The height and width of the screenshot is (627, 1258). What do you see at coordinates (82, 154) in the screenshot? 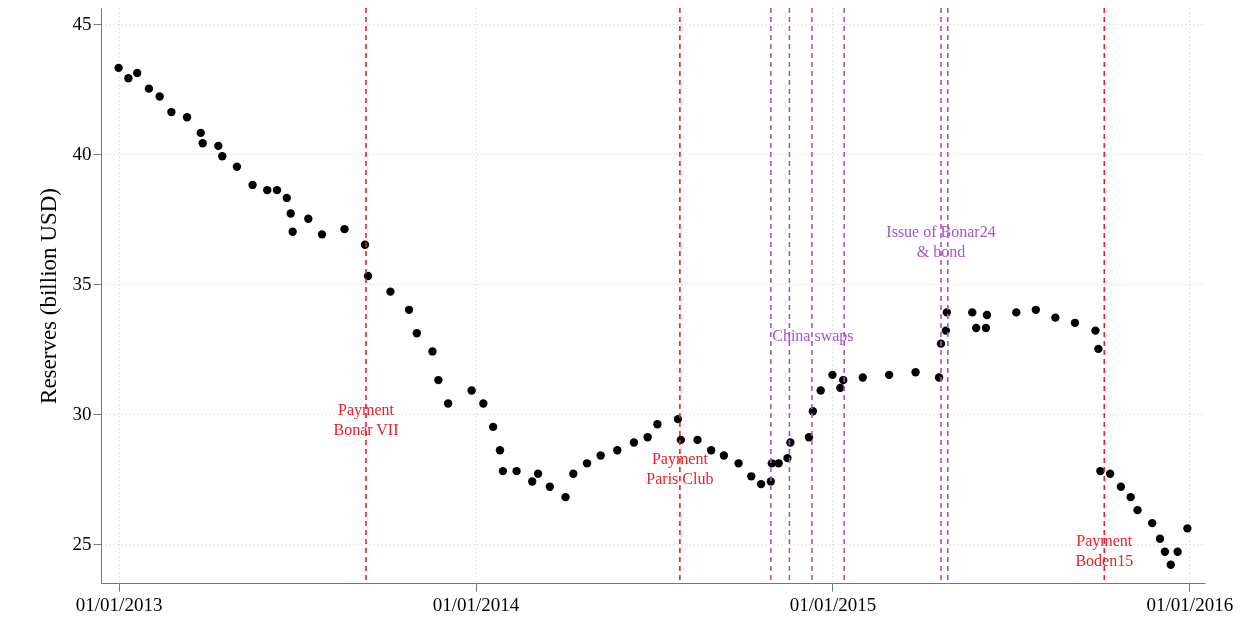
I see `y-tick-label: 40` at bounding box center [82, 154].